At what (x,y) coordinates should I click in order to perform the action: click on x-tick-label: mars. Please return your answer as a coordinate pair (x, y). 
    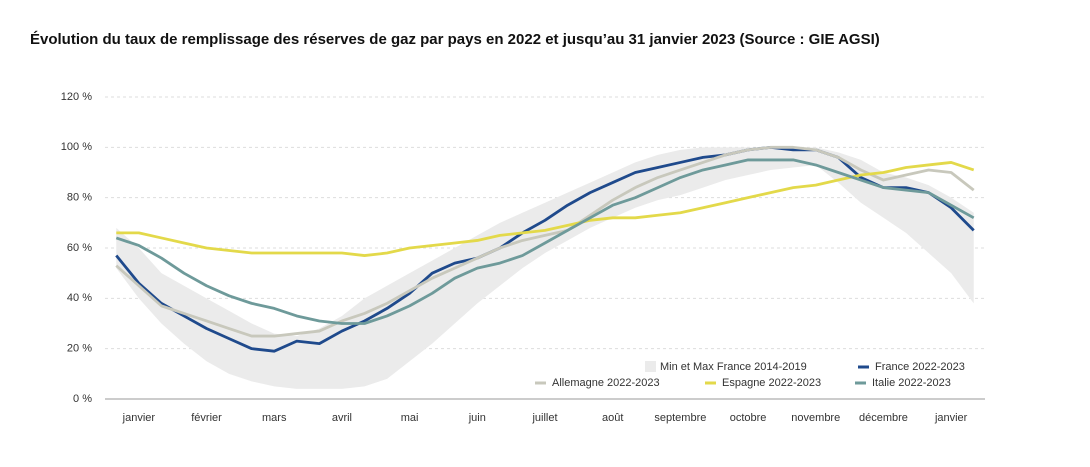
    Looking at the image, I should click on (274, 418).